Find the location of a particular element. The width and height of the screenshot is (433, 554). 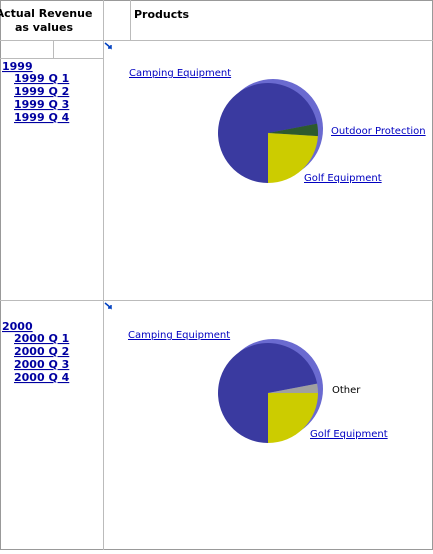

measure-header: Actual Revenue is located at coordinates (46, 13).